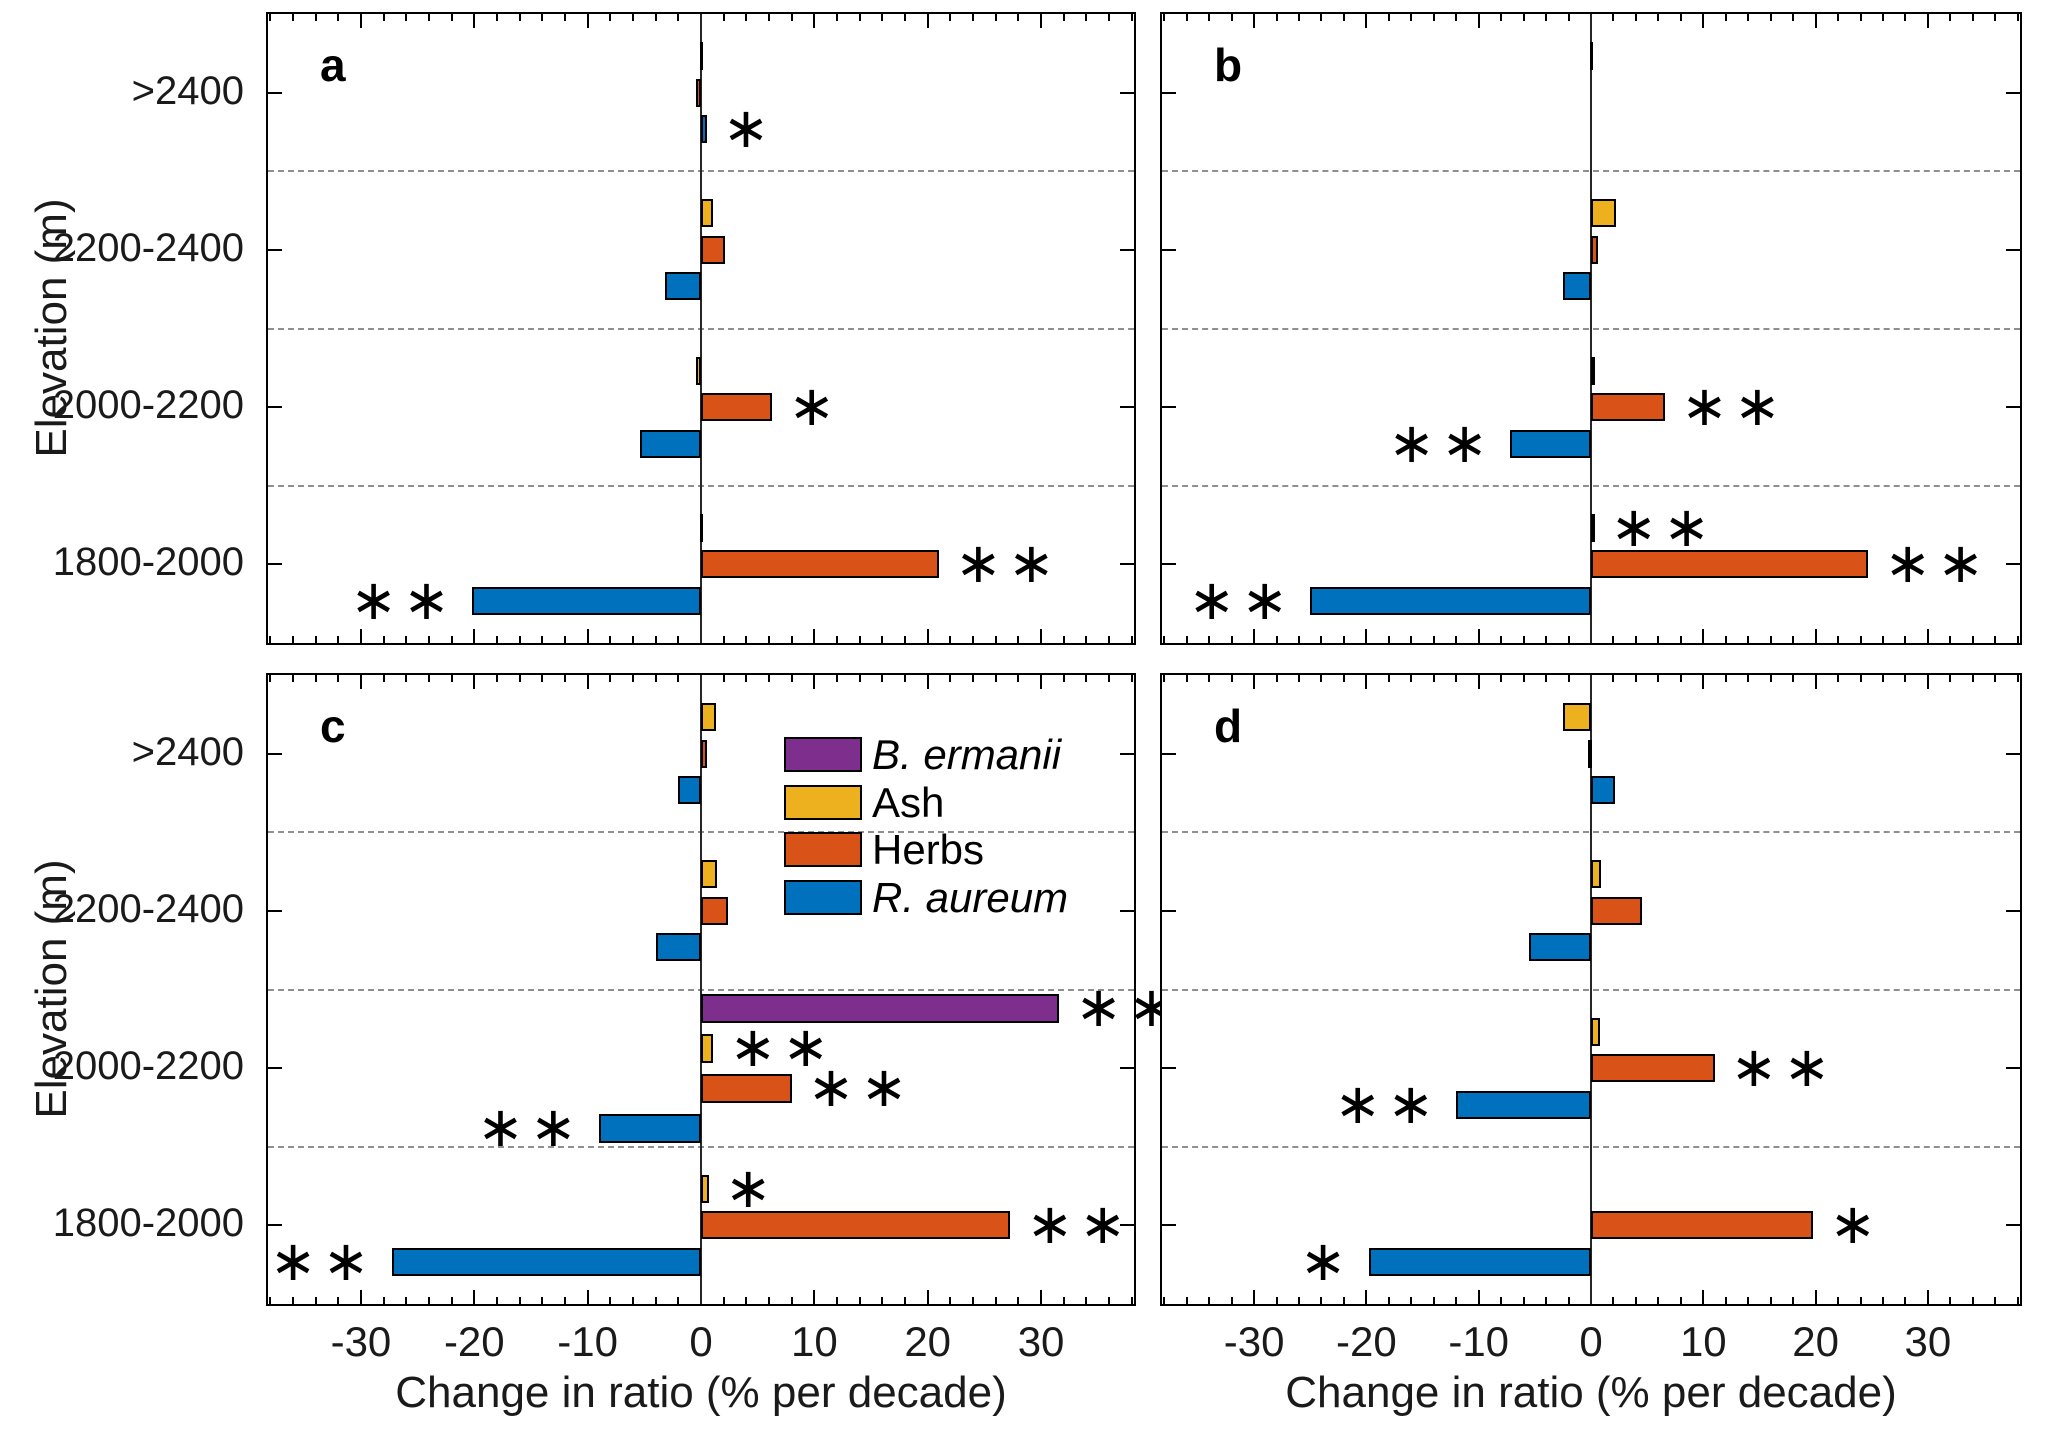 The image size is (2048, 1435). What do you see at coordinates (823, 802) in the screenshot?
I see `legend-swatch-ash` at bounding box center [823, 802].